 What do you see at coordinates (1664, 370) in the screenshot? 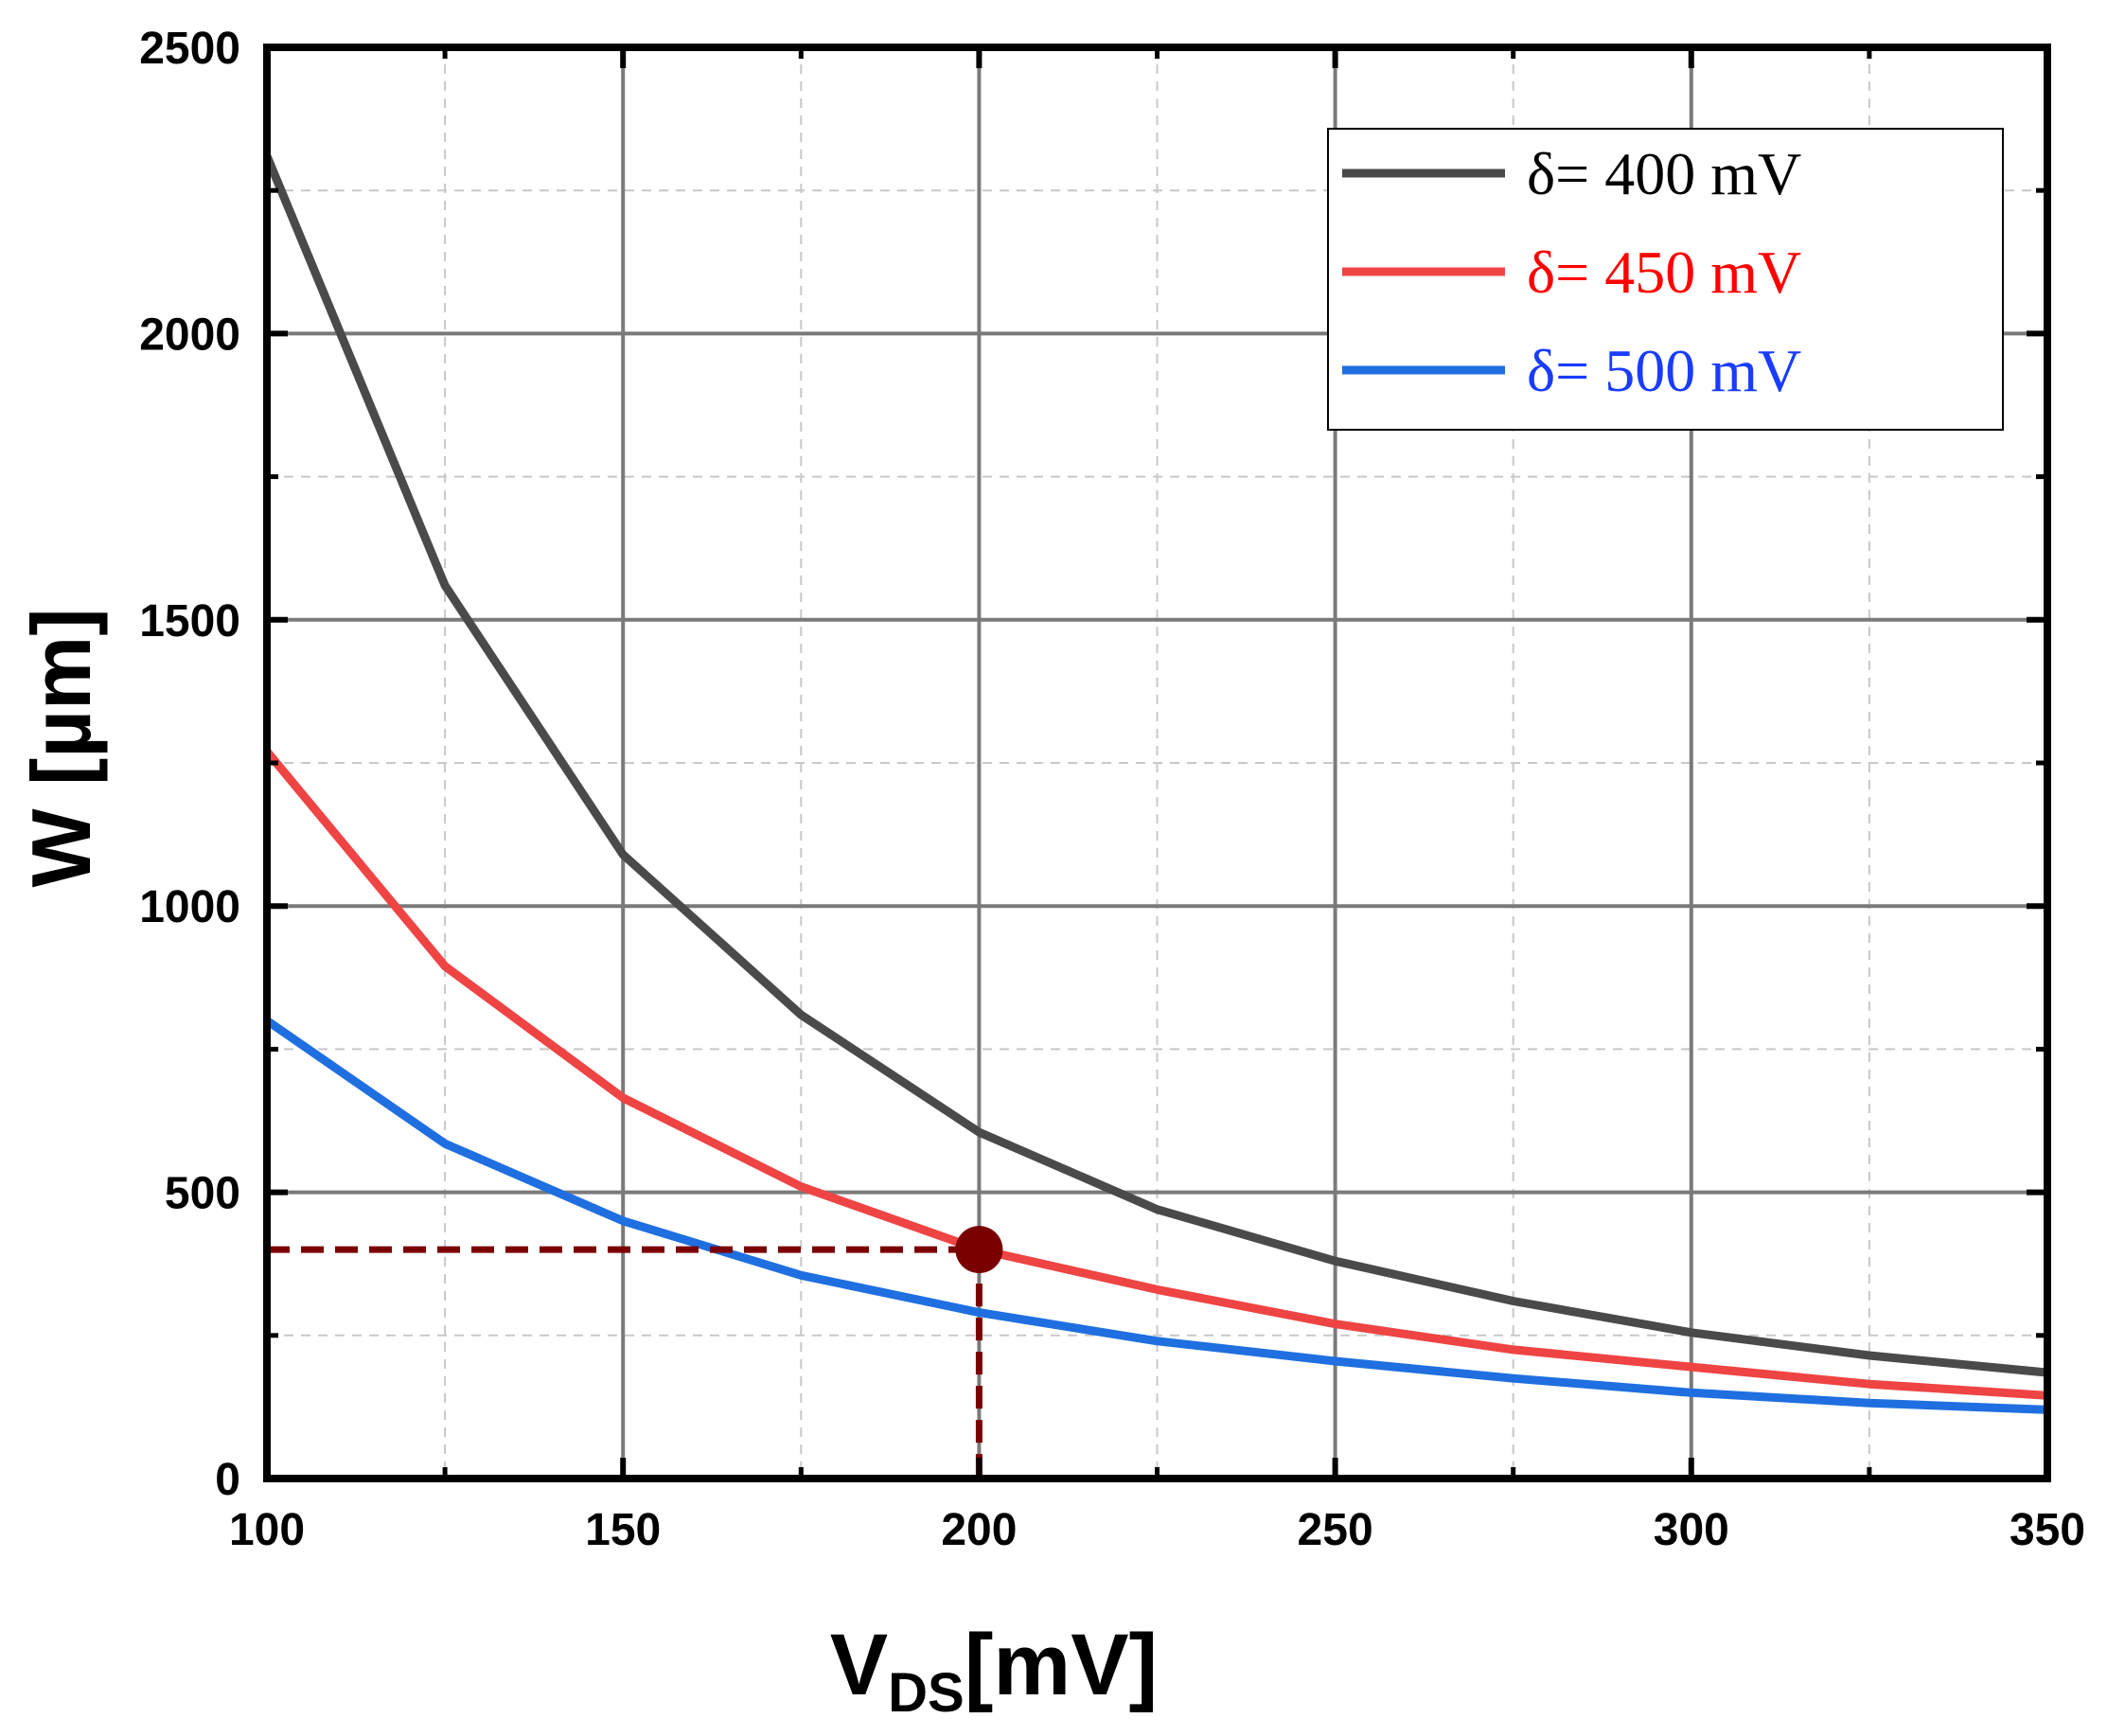
I see `legend-label-3: δ= 500 mV` at bounding box center [1664, 370].